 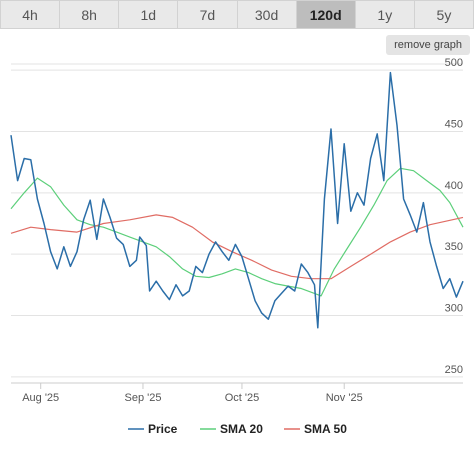 I want to click on range-tab-5y: 5y, so click(x=444, y=14).